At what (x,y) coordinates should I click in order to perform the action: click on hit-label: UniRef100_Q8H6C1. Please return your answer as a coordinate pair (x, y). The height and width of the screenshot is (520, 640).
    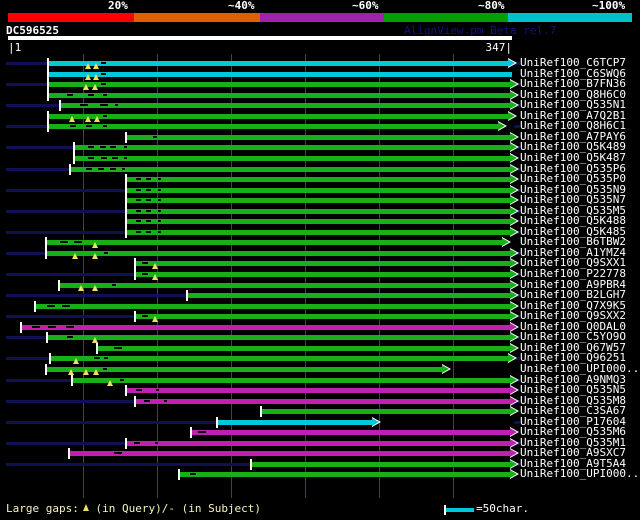
    Looking at the image, I should click on (573, 126).